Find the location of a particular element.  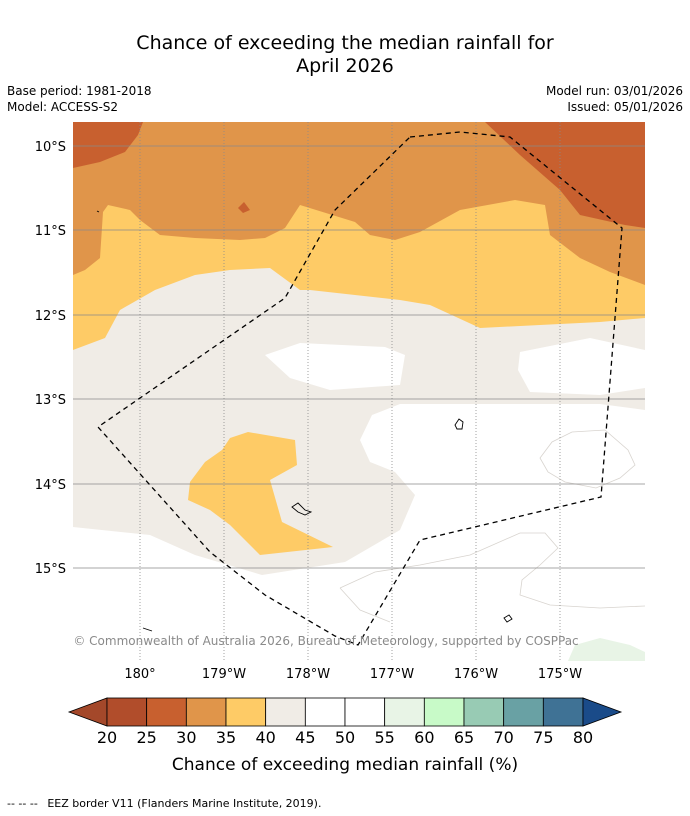

lat-label: 14°S is located at coordinates (50, 485).